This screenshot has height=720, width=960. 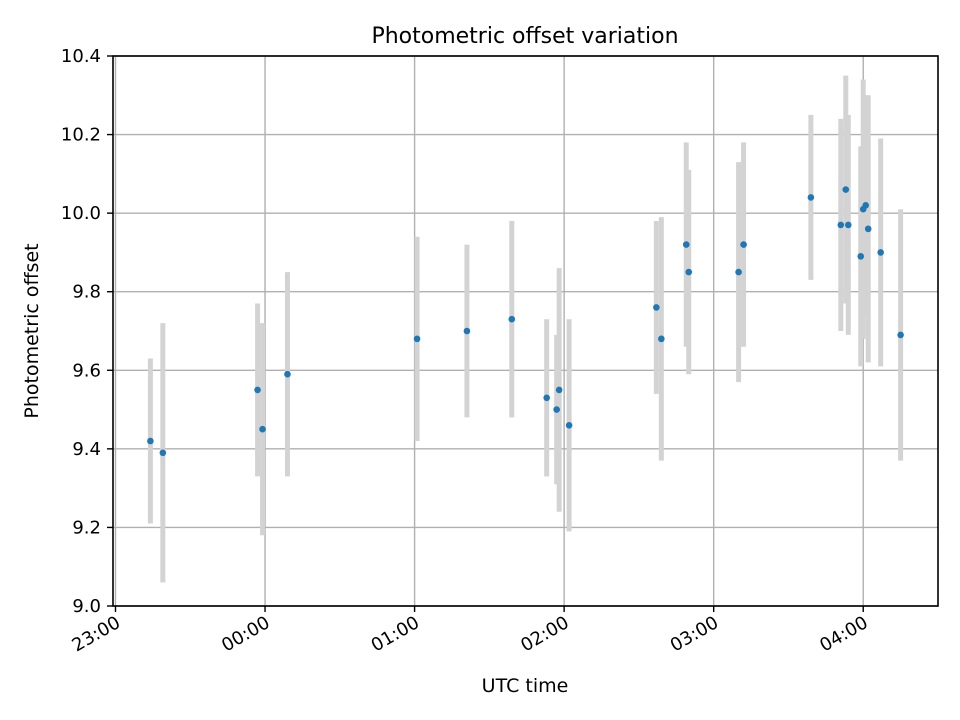 I want to click on chart-title: Photometric offset variation, so click(x=524, y=36).